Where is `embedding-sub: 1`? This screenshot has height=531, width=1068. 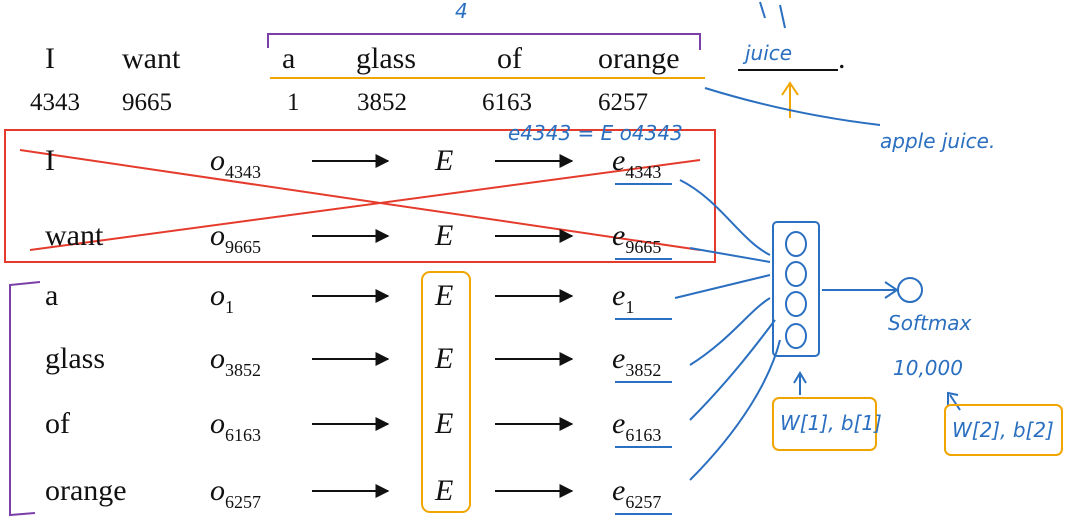
embedding-sub: 1 is located at coordinates (629, 307).